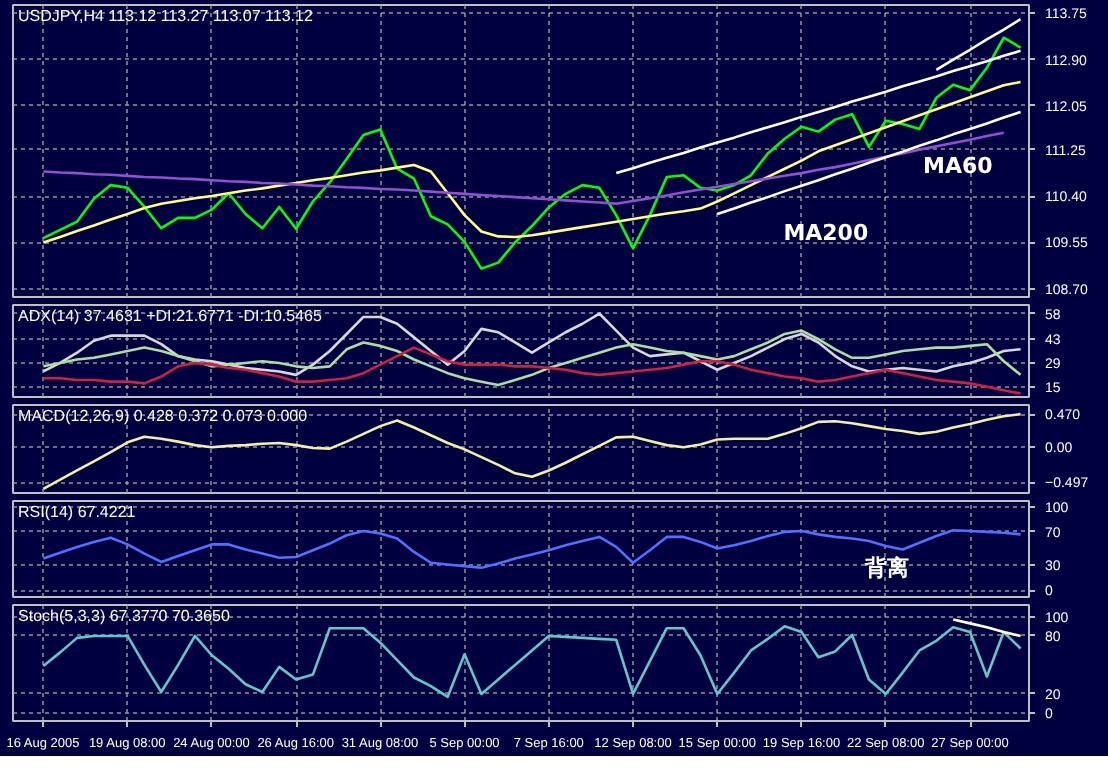 Image resolution: width=1108 pixels, height=768 pixels. Describe the element at coordinates (166, 16) in the screenshot. I see `chart-title: USDJPY,H4 113.12 113.27 113.07 113.12` at that location.